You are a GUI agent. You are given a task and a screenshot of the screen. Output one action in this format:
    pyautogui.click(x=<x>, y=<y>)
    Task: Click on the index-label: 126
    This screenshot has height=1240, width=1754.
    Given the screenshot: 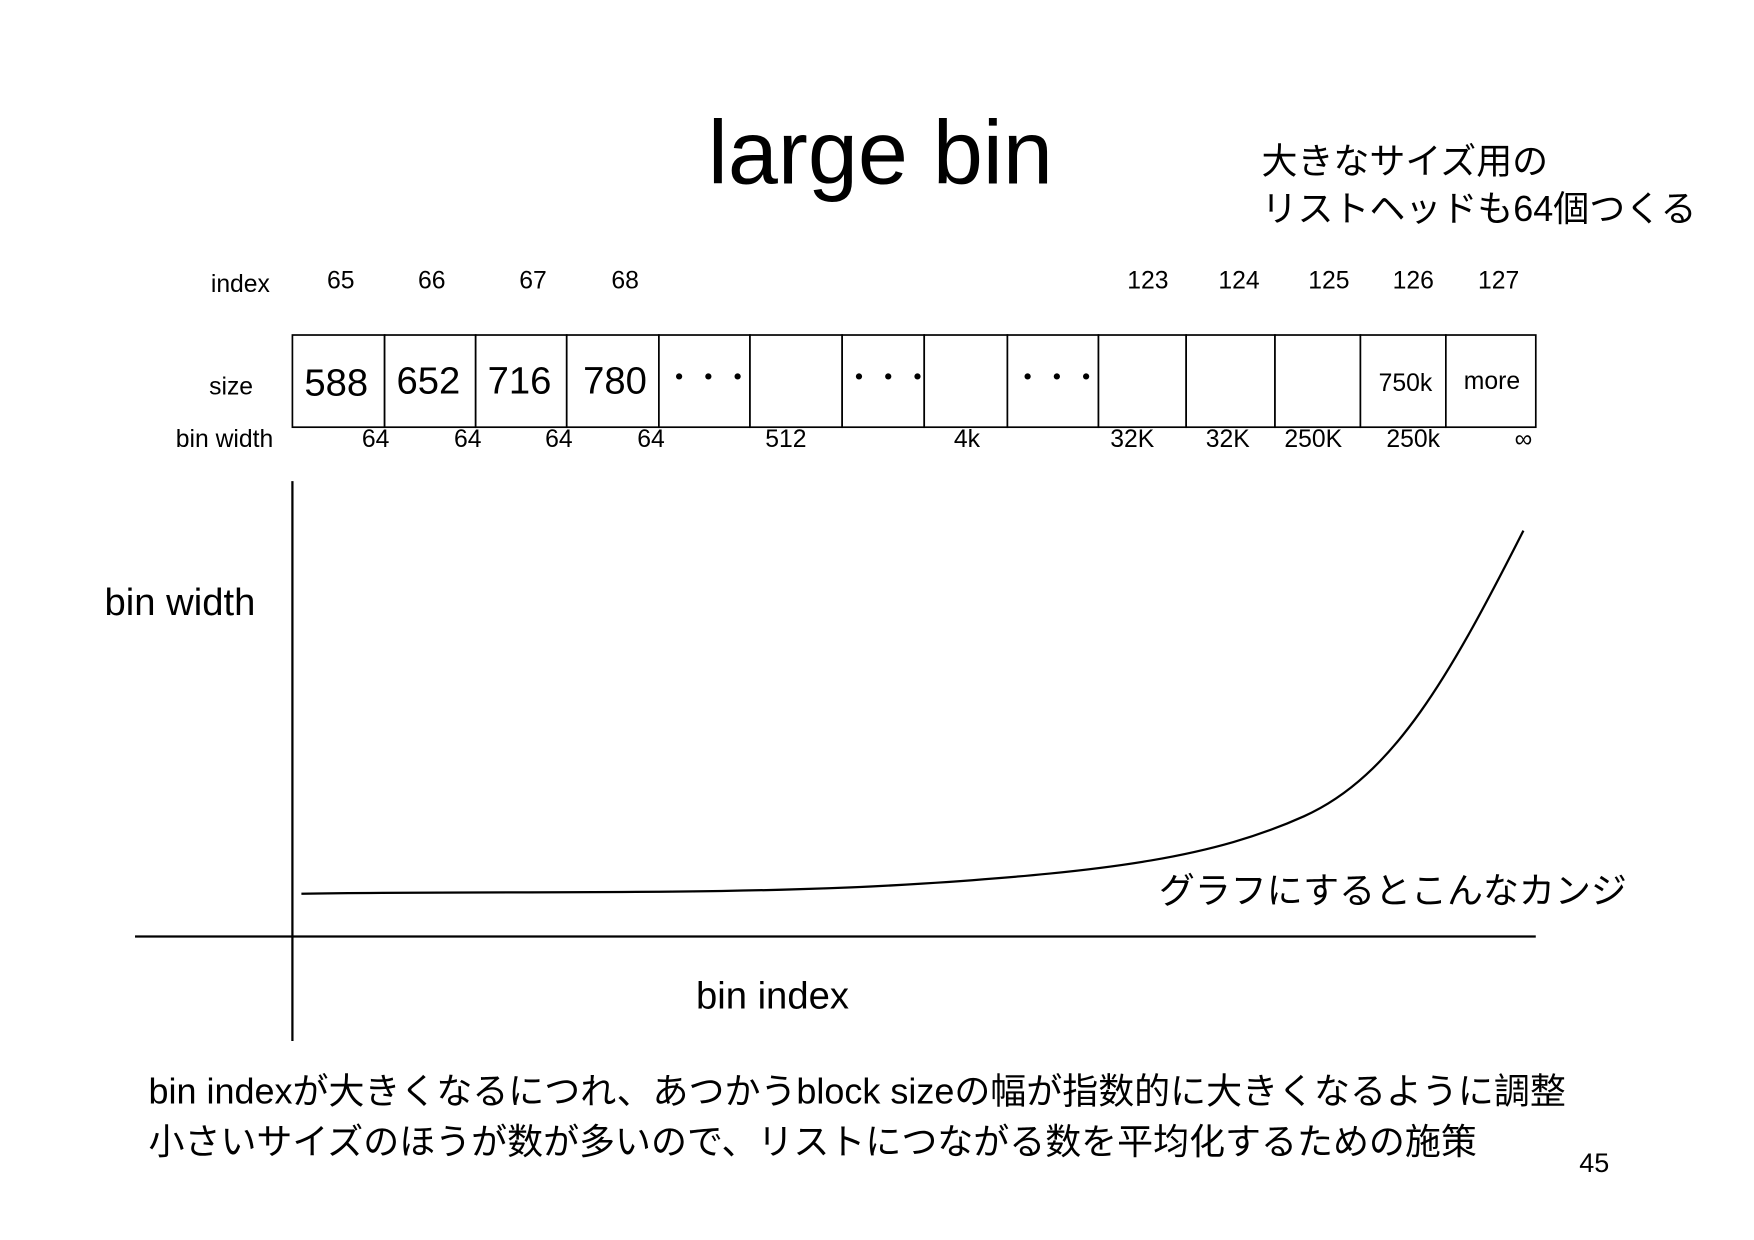 What is the action you would take?
    pyautogui.click(x=1413, y=281)
    